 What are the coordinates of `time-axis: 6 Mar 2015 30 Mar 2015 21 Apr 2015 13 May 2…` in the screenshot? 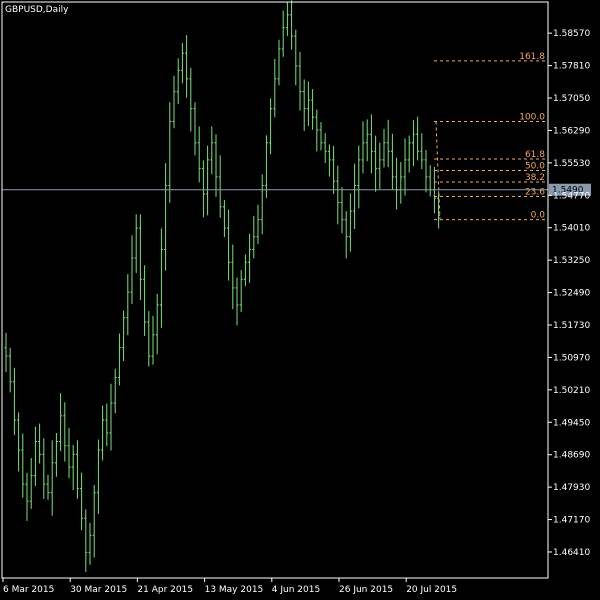 It's located at (229, 586).